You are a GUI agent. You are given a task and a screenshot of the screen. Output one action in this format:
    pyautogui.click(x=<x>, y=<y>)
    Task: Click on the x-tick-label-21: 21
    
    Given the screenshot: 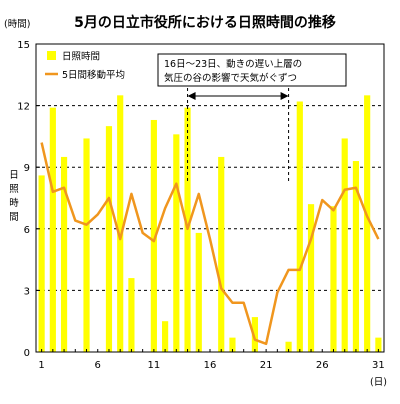 What is the action you would take?
    pyautogui.click(x=266, y=365)
    